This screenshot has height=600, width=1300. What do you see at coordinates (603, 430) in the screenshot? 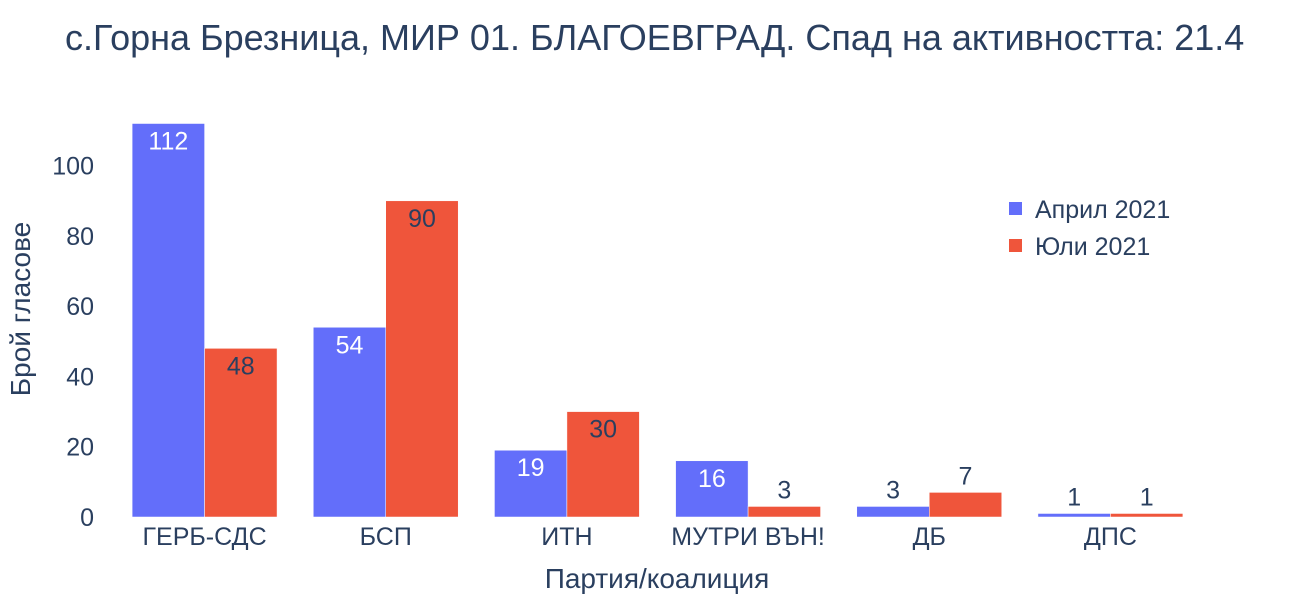
I see `data-label: 30` at bounding box center [603, 430].